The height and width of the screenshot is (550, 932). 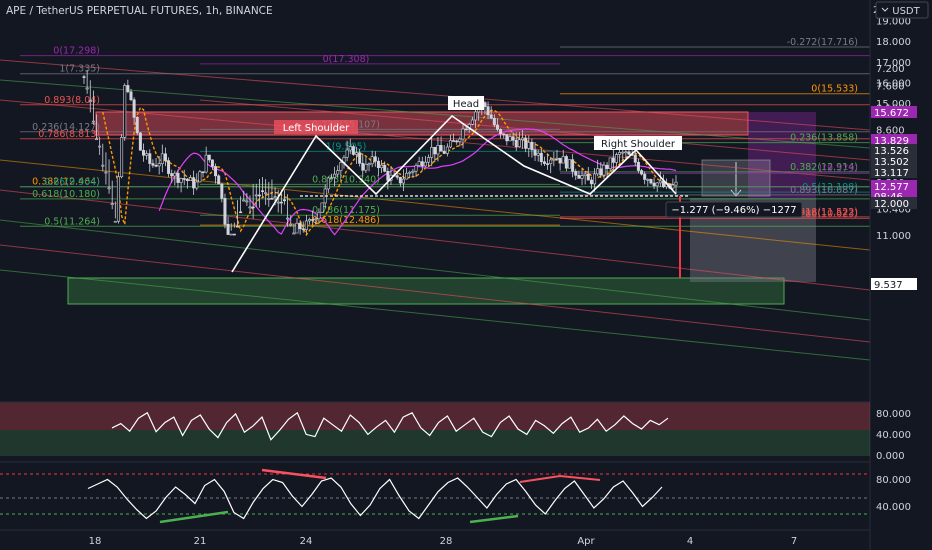 What do you see at coordinates (346, 210) in the screenshot?
I see `fib-mid-label: 0.786(11.175)` at bounding box center [346, 210].